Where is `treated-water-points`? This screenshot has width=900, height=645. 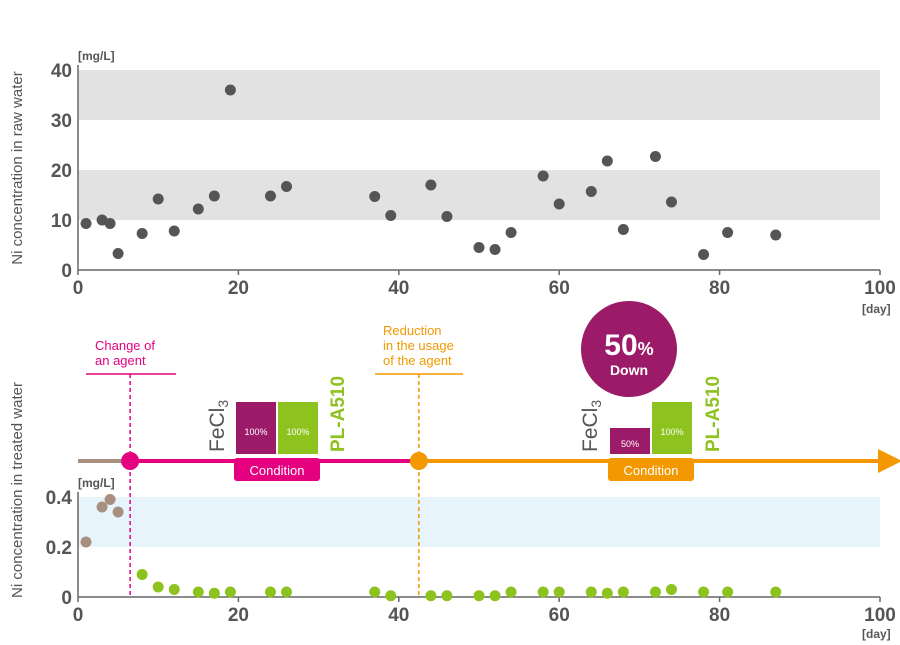
treated-water-points is located at coordinates (431, 548).